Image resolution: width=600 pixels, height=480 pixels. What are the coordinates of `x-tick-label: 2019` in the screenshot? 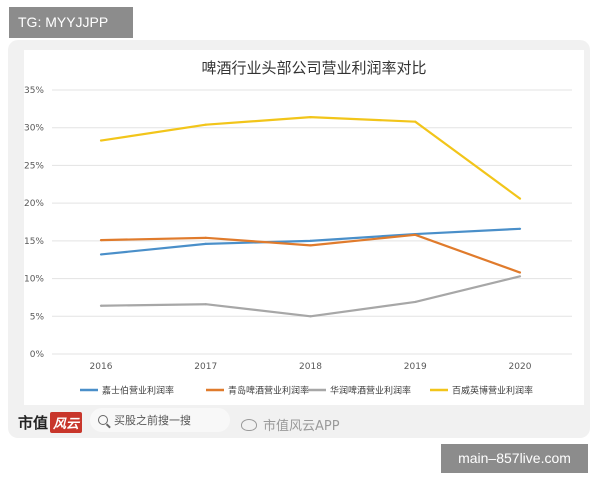 It's located at (415, 367).